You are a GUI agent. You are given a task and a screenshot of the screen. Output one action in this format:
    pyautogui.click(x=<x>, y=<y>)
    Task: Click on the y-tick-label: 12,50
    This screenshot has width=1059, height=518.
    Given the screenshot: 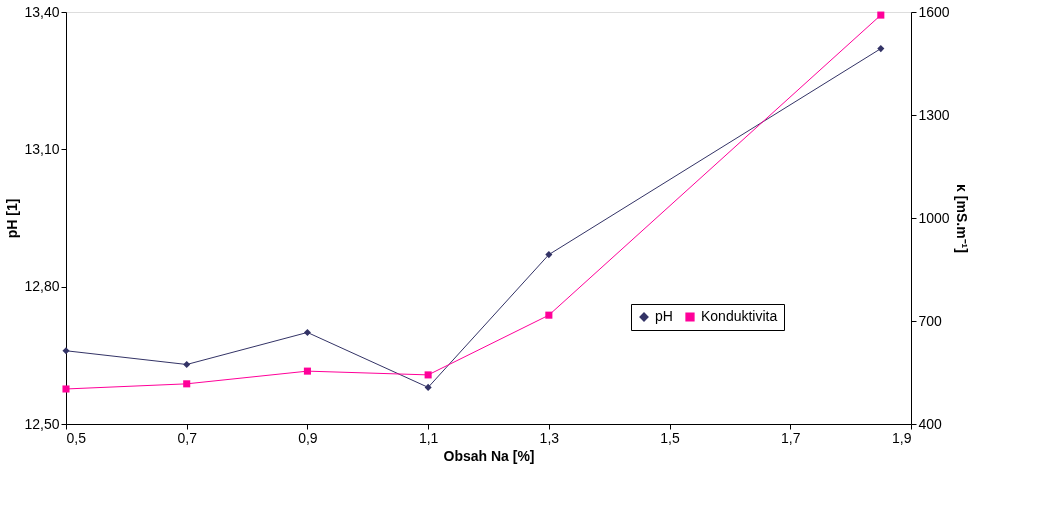 What is the action you would take?
    pyautogui.click(x=42, y=423)
    